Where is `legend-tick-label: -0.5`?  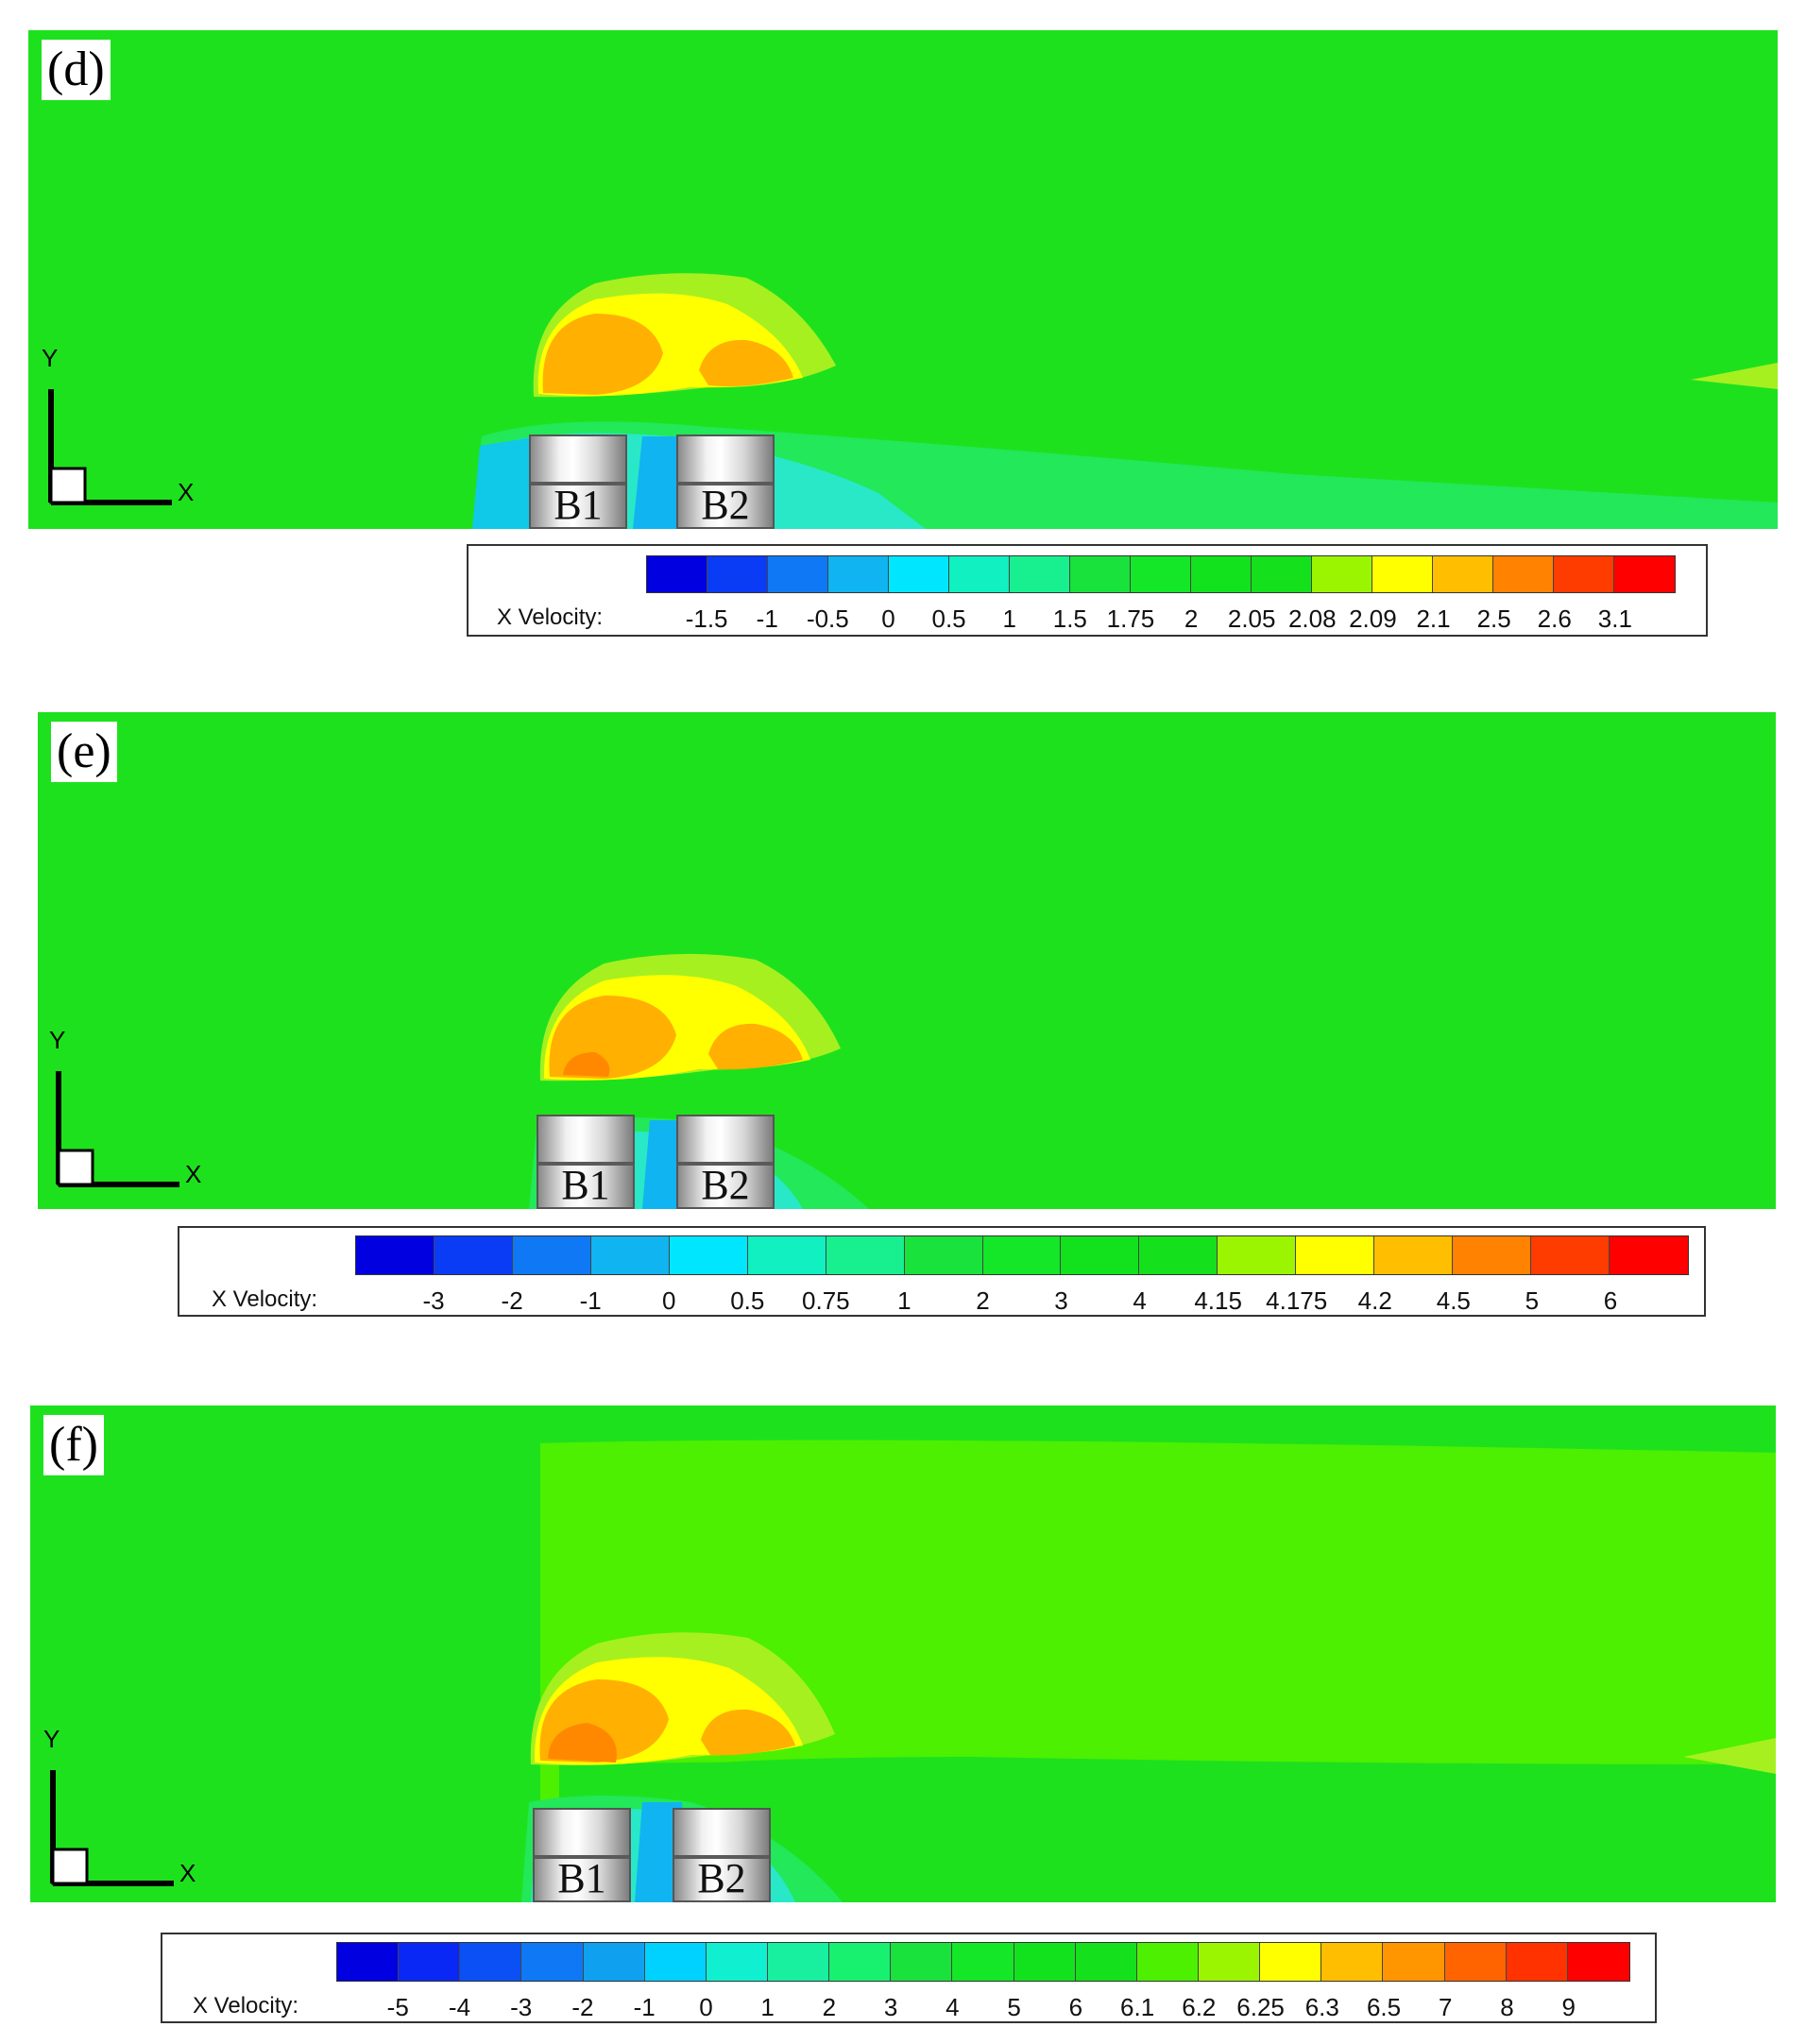 legend-tick-label: -0.5 is located at coordinates (827, 619).